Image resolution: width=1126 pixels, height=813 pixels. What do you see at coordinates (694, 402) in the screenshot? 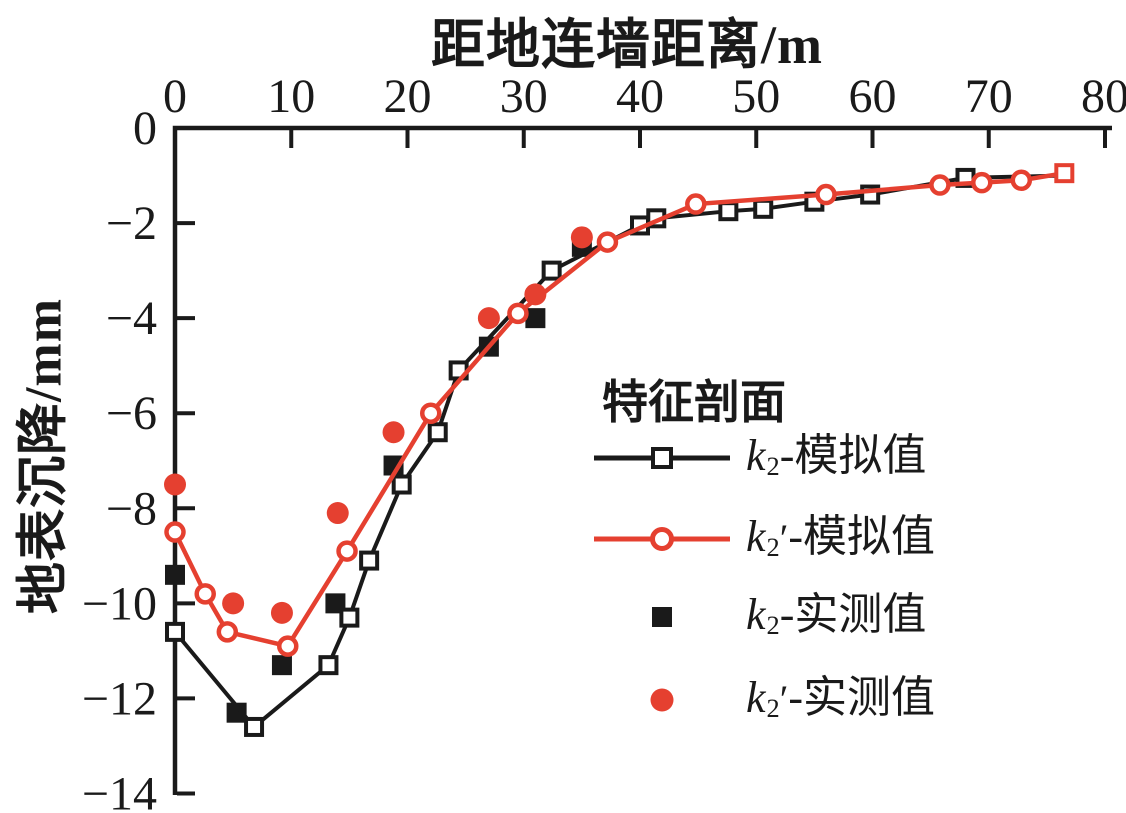
I see `legend-title: 特征剖面` at bounding box center [694, 402].